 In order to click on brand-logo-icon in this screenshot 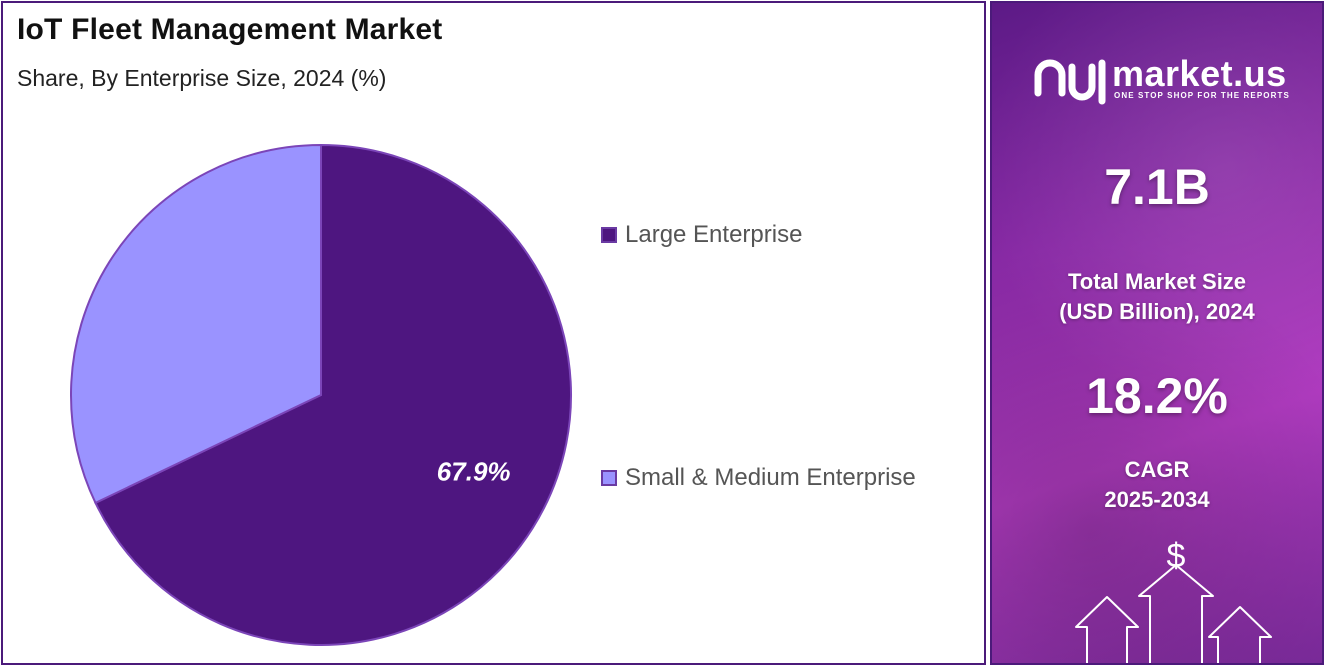, I will do `click(1070, 82)`.